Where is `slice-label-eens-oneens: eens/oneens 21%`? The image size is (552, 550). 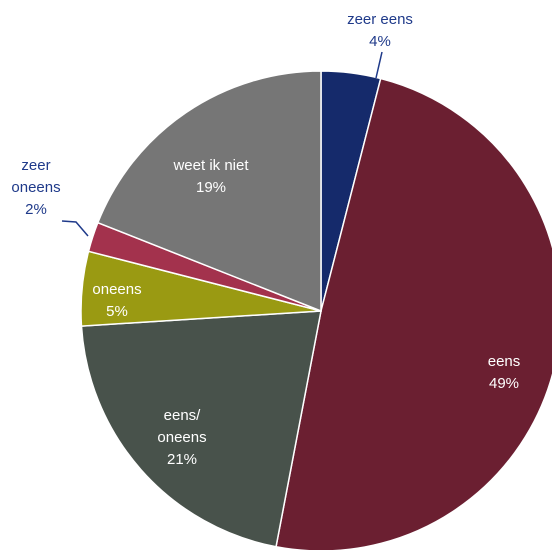 slice-label-eens-oneens: eens/oneens 21% is located at coordinates (181, 437).